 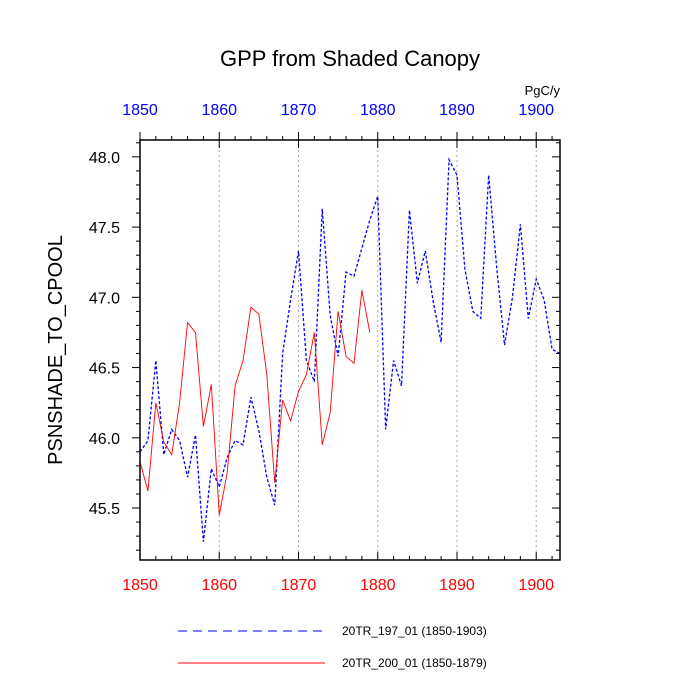 I want to click on y-tick-label: 47.5, so click(x=104, y=228).